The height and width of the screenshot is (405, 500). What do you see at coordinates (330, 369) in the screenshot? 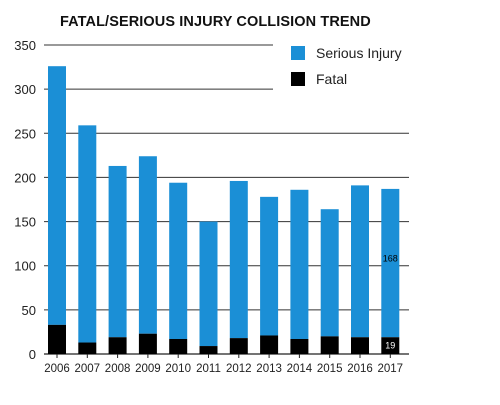
I see `x-tick-label-2015: 2015` at bounding box center [330, 369].